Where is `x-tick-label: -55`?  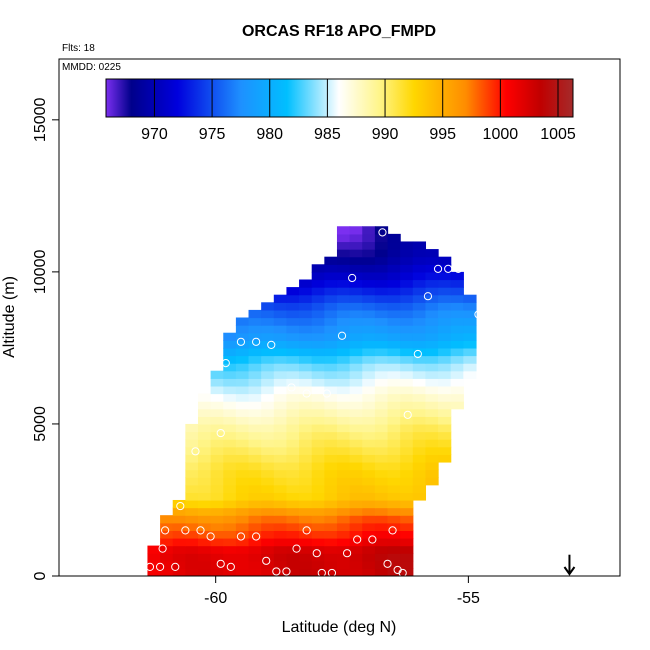 x-tick-label: -55 is located at coordinates (468, 598).